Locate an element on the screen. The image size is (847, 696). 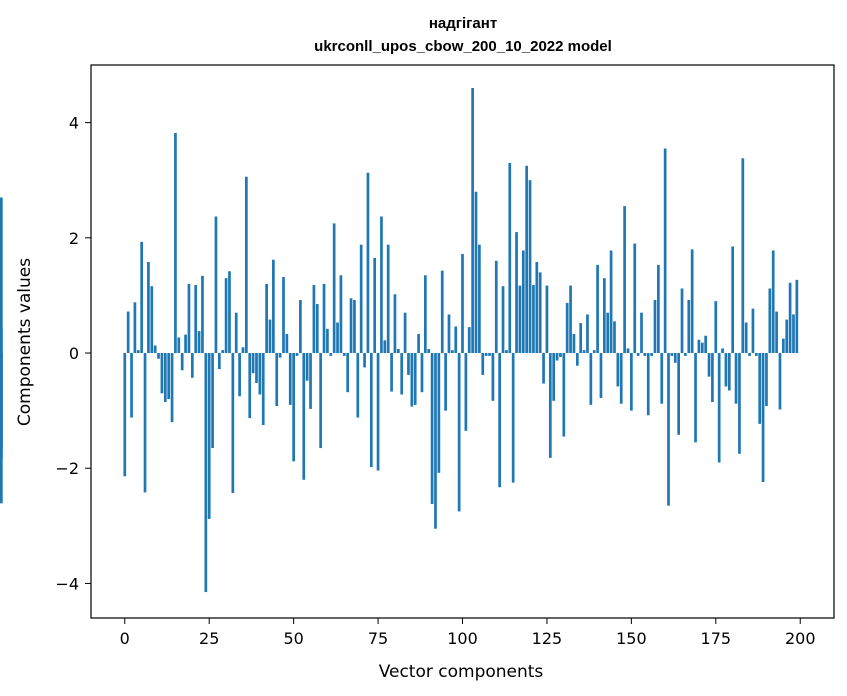
y-tick-label: 2 is located at coordinates (74, 238).